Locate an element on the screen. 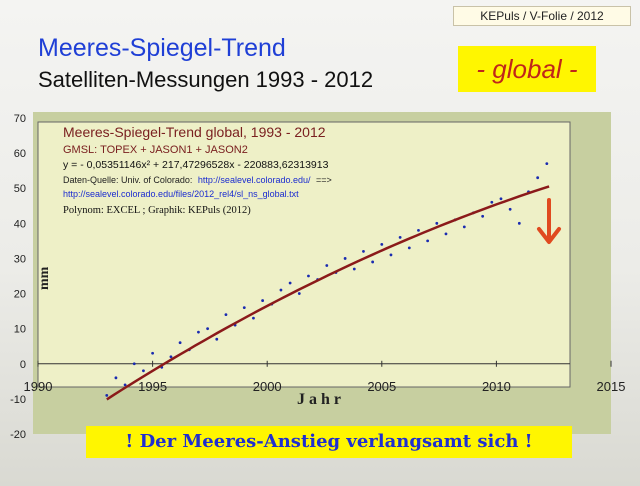 The height and width of the screenshot is (486, 640). y-tick-label: 50 is located at coordinates (20, 189).